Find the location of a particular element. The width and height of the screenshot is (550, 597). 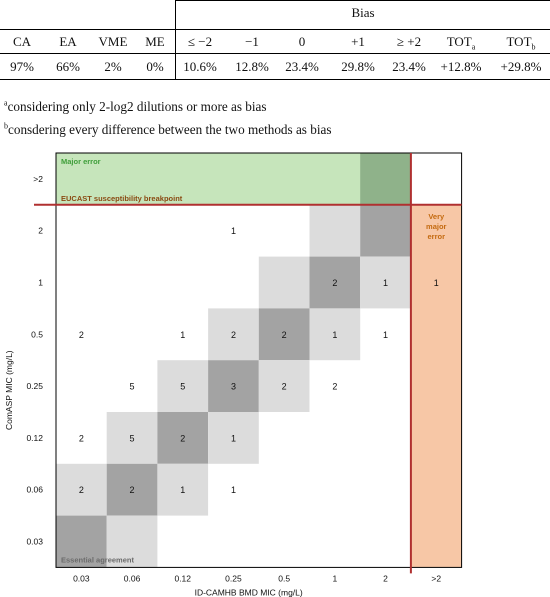

x-tick-label: 0.25 is located at coordinates (233, 578).